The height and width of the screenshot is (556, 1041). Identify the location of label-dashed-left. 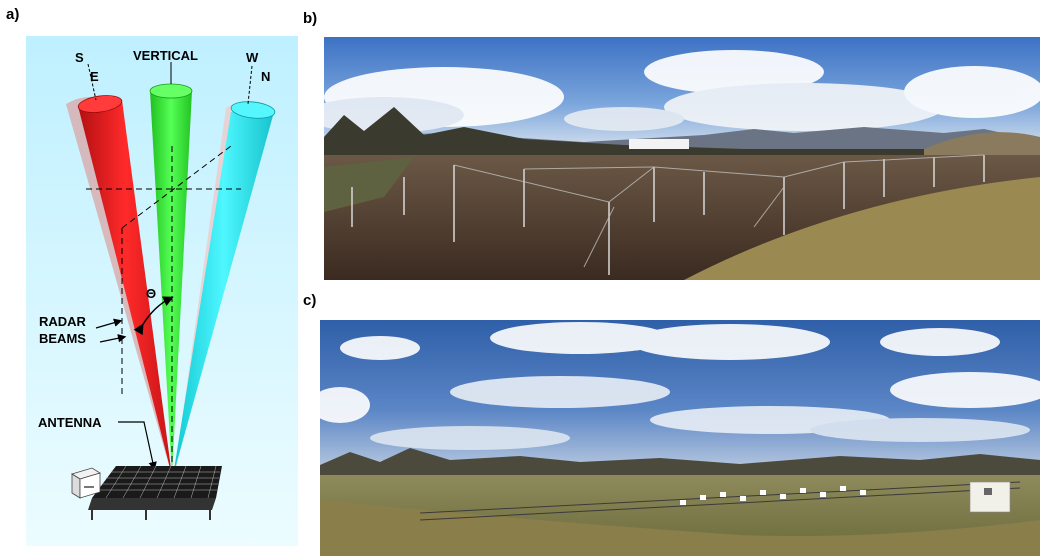
(92, 82).